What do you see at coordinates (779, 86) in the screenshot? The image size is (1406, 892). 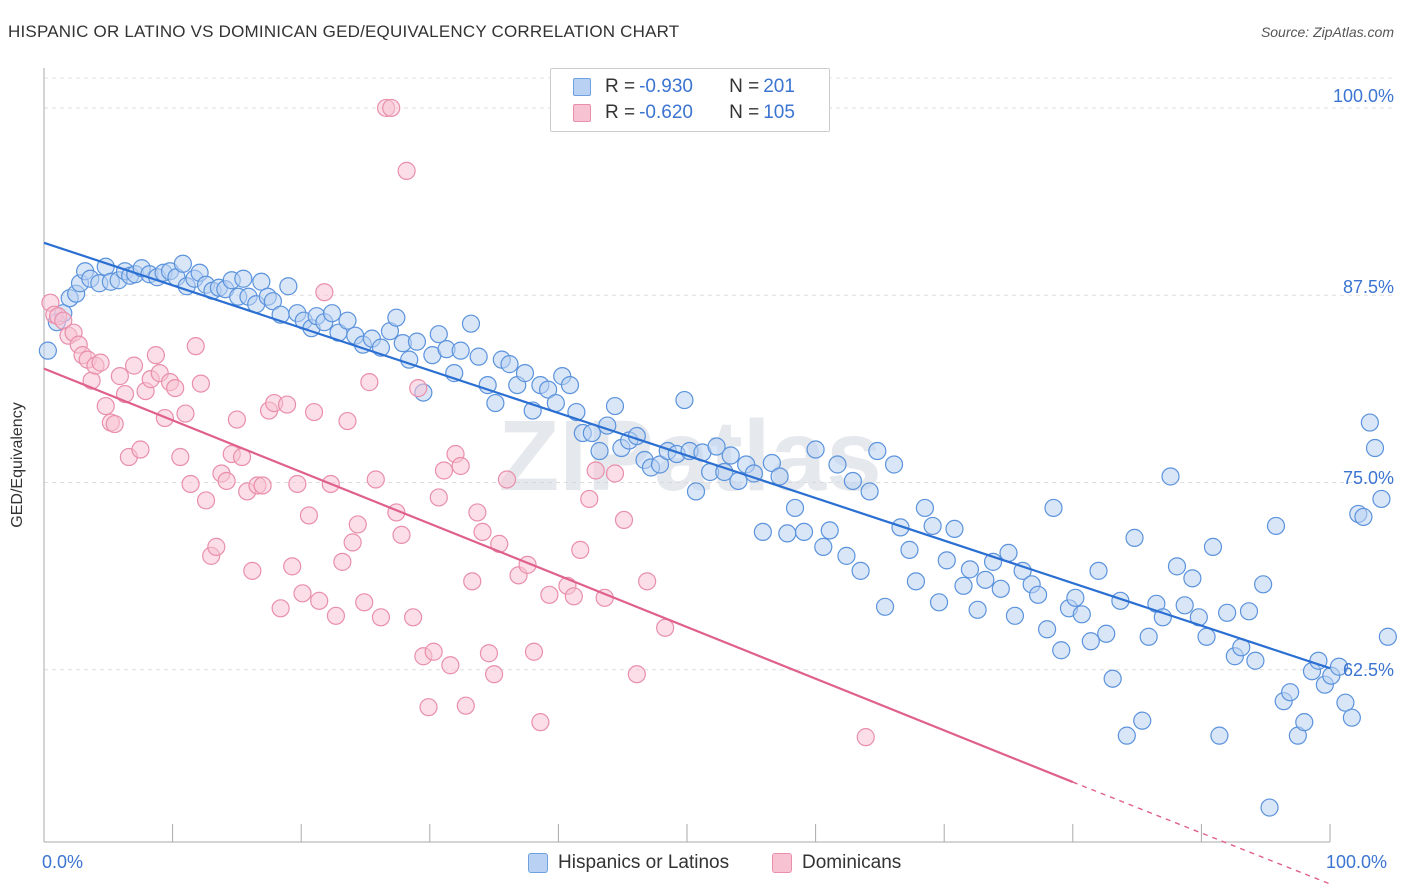 I see `n-value: 201` at bounding box center [779, 86].